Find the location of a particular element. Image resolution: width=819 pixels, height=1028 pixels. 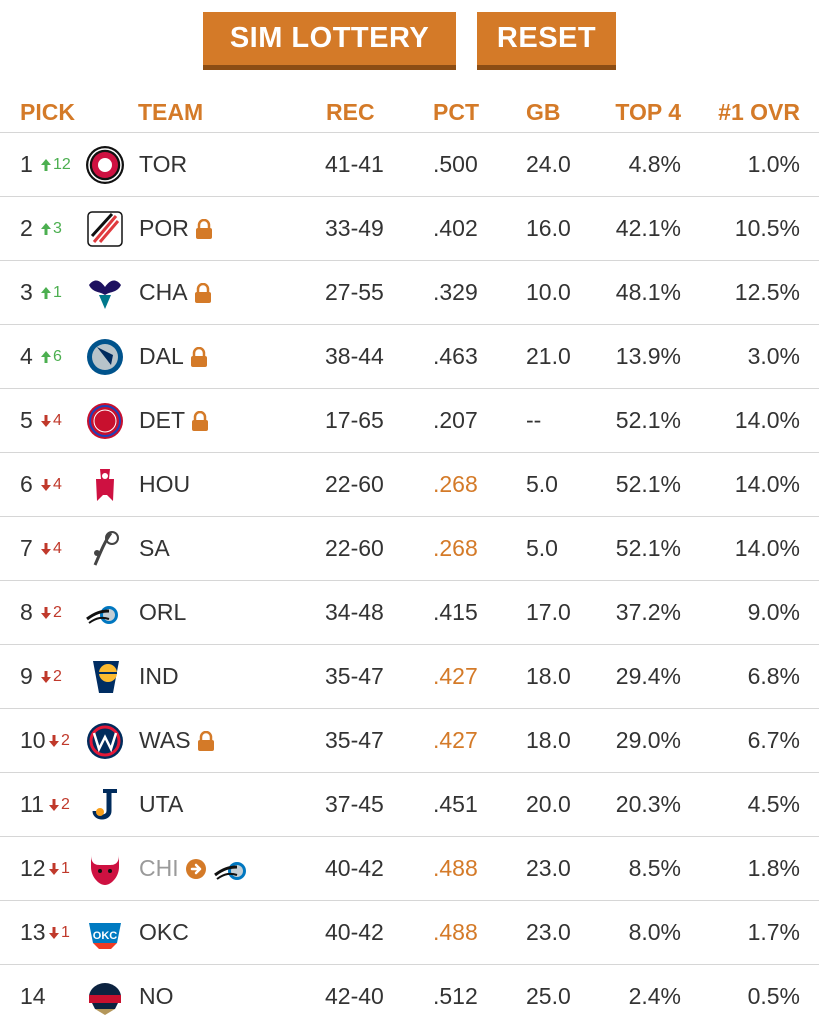

team-abbr: SA is located at coordinates (154, 548).